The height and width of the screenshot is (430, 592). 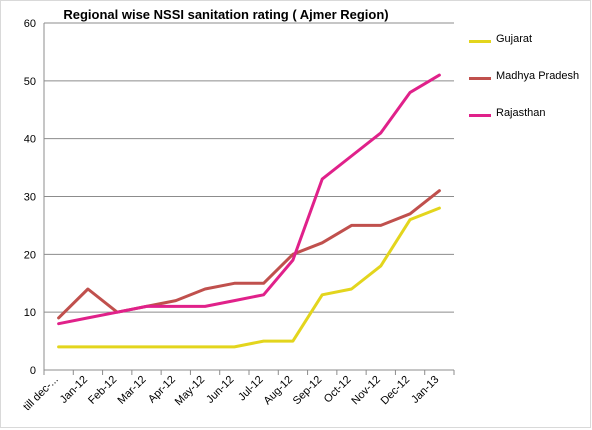 I want to click on legend-label: Madhya Pradesh, so click(x=538, y=76).